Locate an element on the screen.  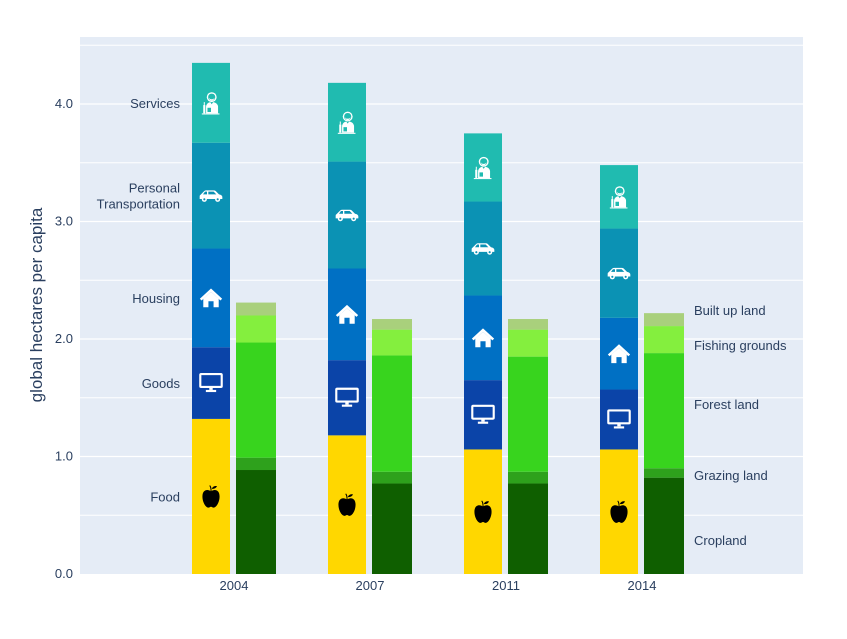
series-label: Services is located at coordinates (155, 103).